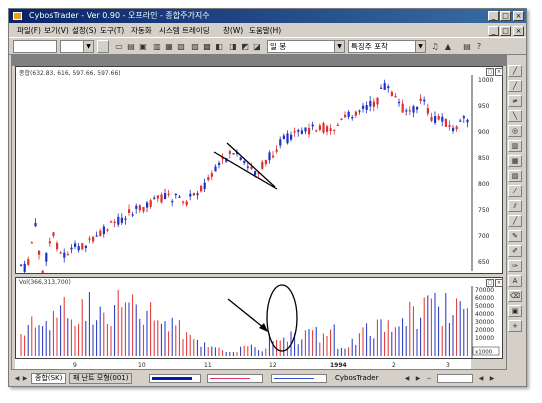 The height and width of the screenshot is (403, 542). What do you see at coordinates (245, 46) in the screenshot?
I see `scroll-icon: ◩` at bounding box center [245, 46].